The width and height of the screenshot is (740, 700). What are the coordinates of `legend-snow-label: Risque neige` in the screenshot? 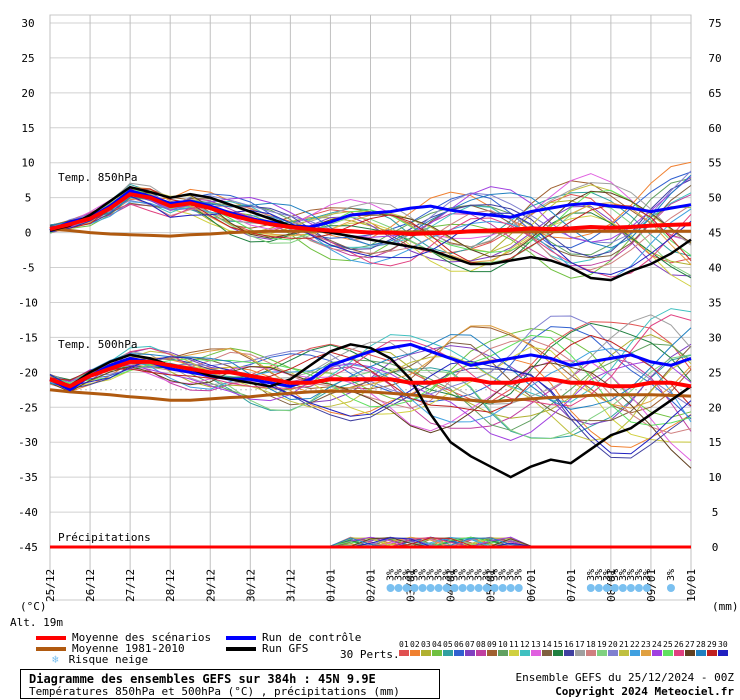 It's located at (108, 659).